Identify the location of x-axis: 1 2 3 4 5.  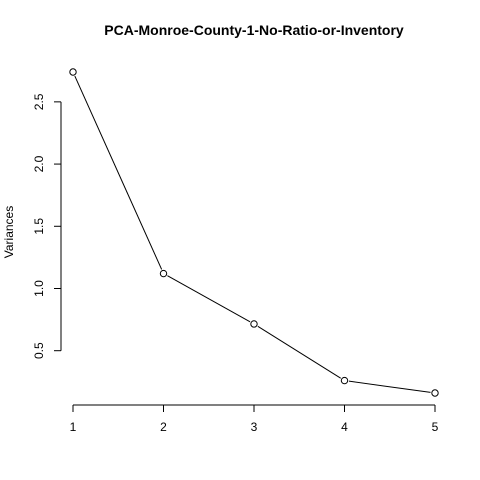
(254, 419).